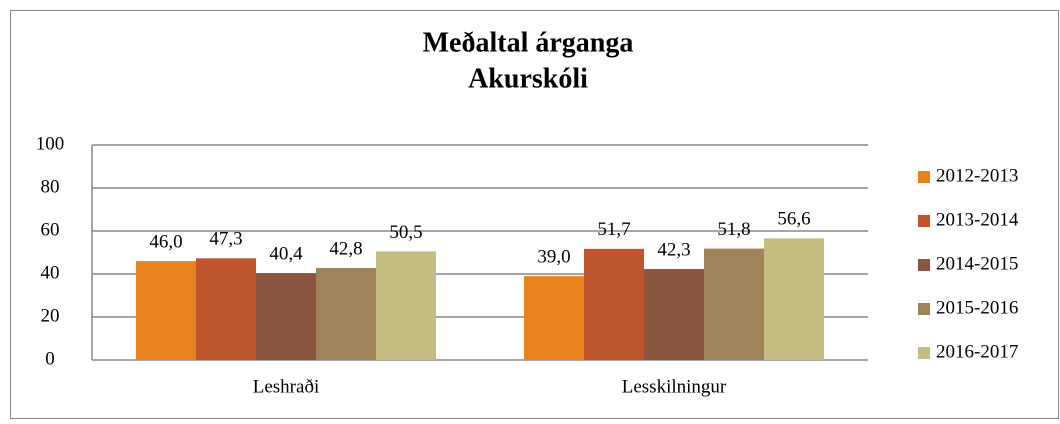  What do you see at coordinates (50, 358) in the screenshot?
I see `y-tick-label: 0` at bounding box center [50, 358].